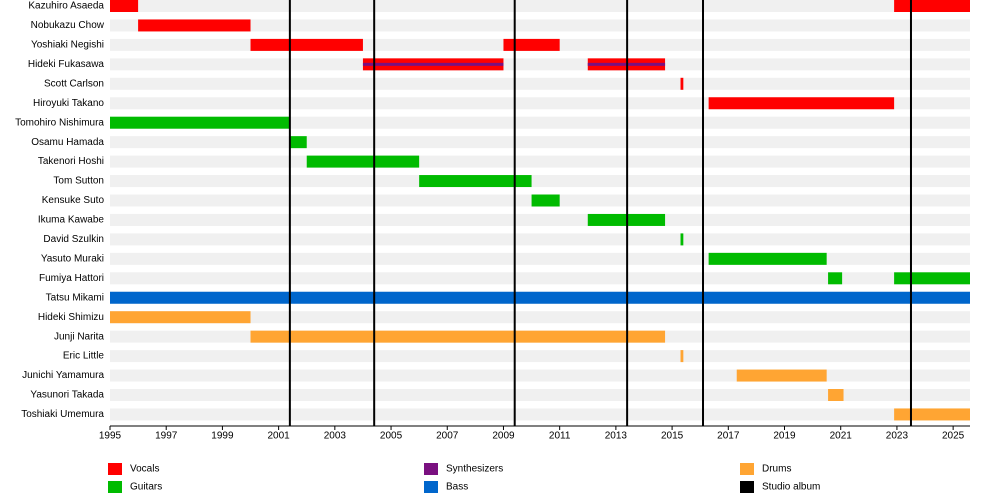 The height and width of the screenshot is (500, 1000). I want to click on member-label: Osamu Hamada, so click(67, 142).